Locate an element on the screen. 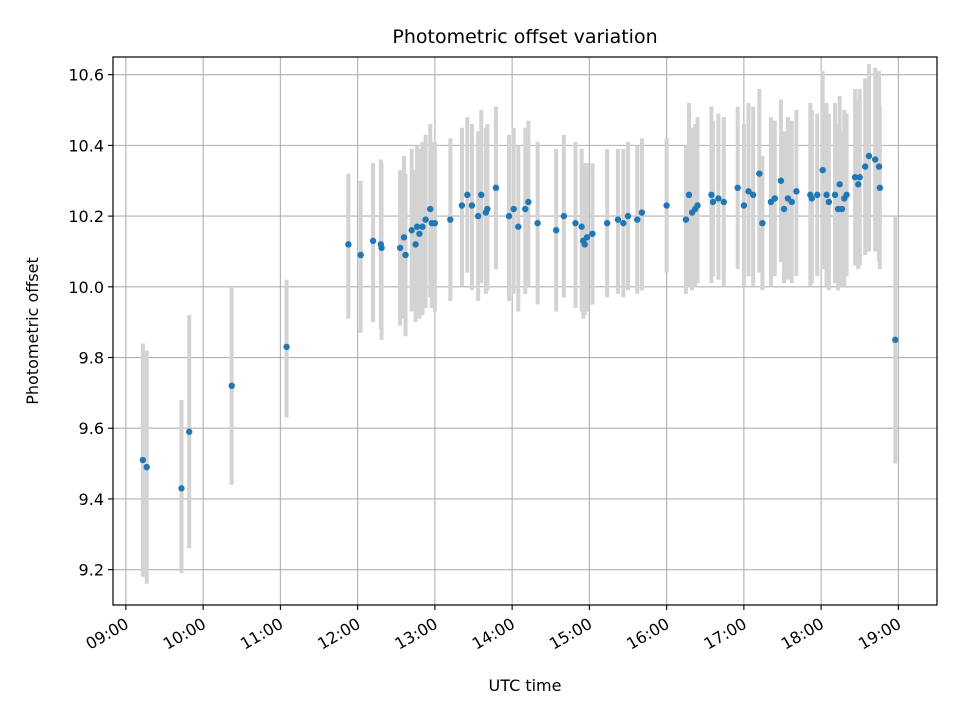  x-axis-label: UTC time is located at coordinates (525, 685).